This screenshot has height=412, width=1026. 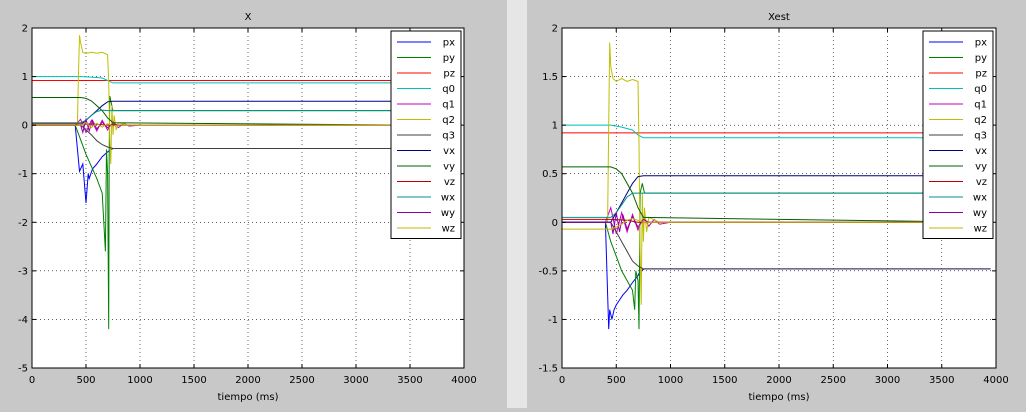 What do you see at coordinates (550, 174) in the screenshot?
I see `y-tick-label: 0.5` at bounding box center [550, 174].